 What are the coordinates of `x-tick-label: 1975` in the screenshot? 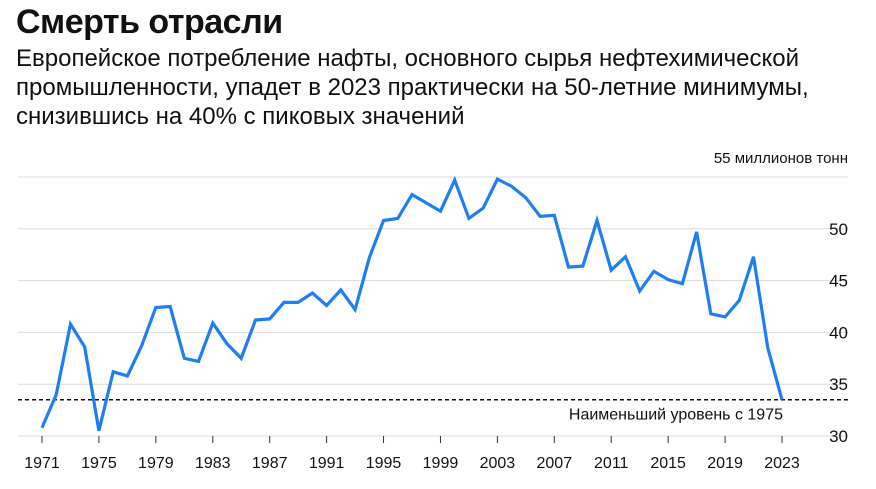 It's located at (99, 463).